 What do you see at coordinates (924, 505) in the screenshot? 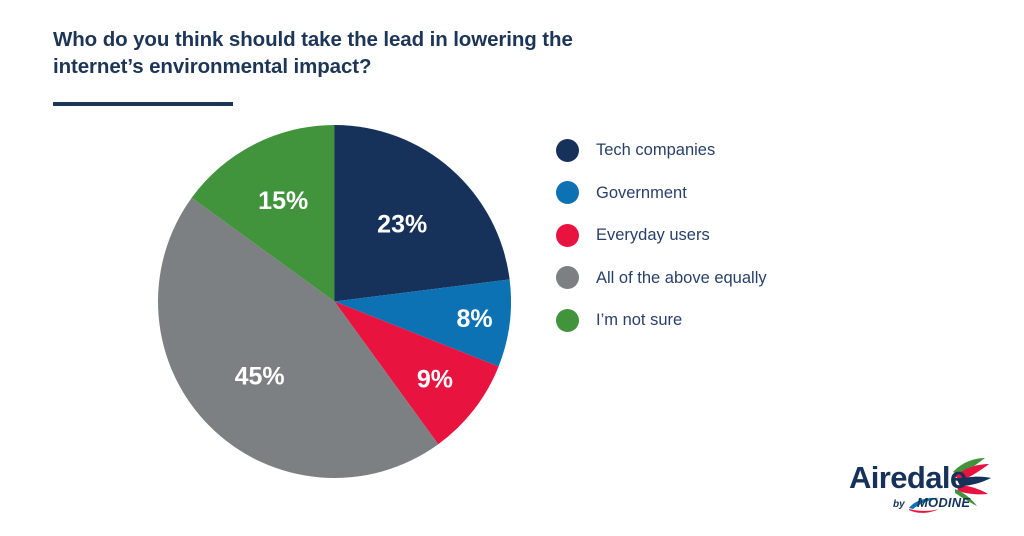
I see `modine-swoosh-icon` at bounding box center [924, 505].